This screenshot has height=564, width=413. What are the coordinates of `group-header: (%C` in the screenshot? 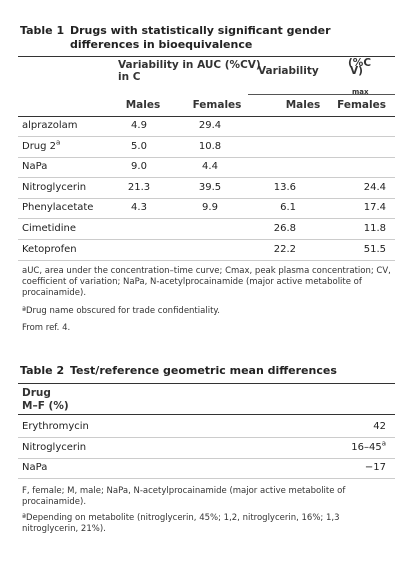 It's located at (360, 63).